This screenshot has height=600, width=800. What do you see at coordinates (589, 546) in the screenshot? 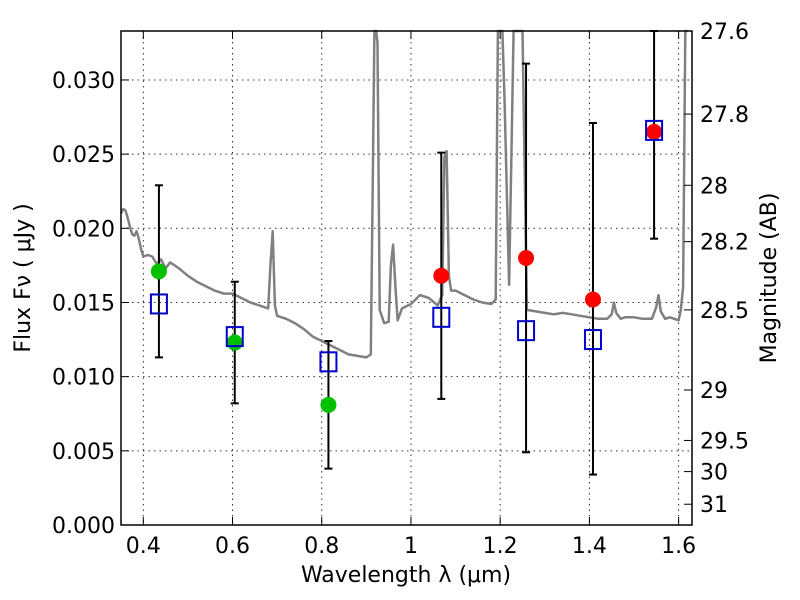
I see `x-tick-label: 1.4` at bounding box center [589, 546].